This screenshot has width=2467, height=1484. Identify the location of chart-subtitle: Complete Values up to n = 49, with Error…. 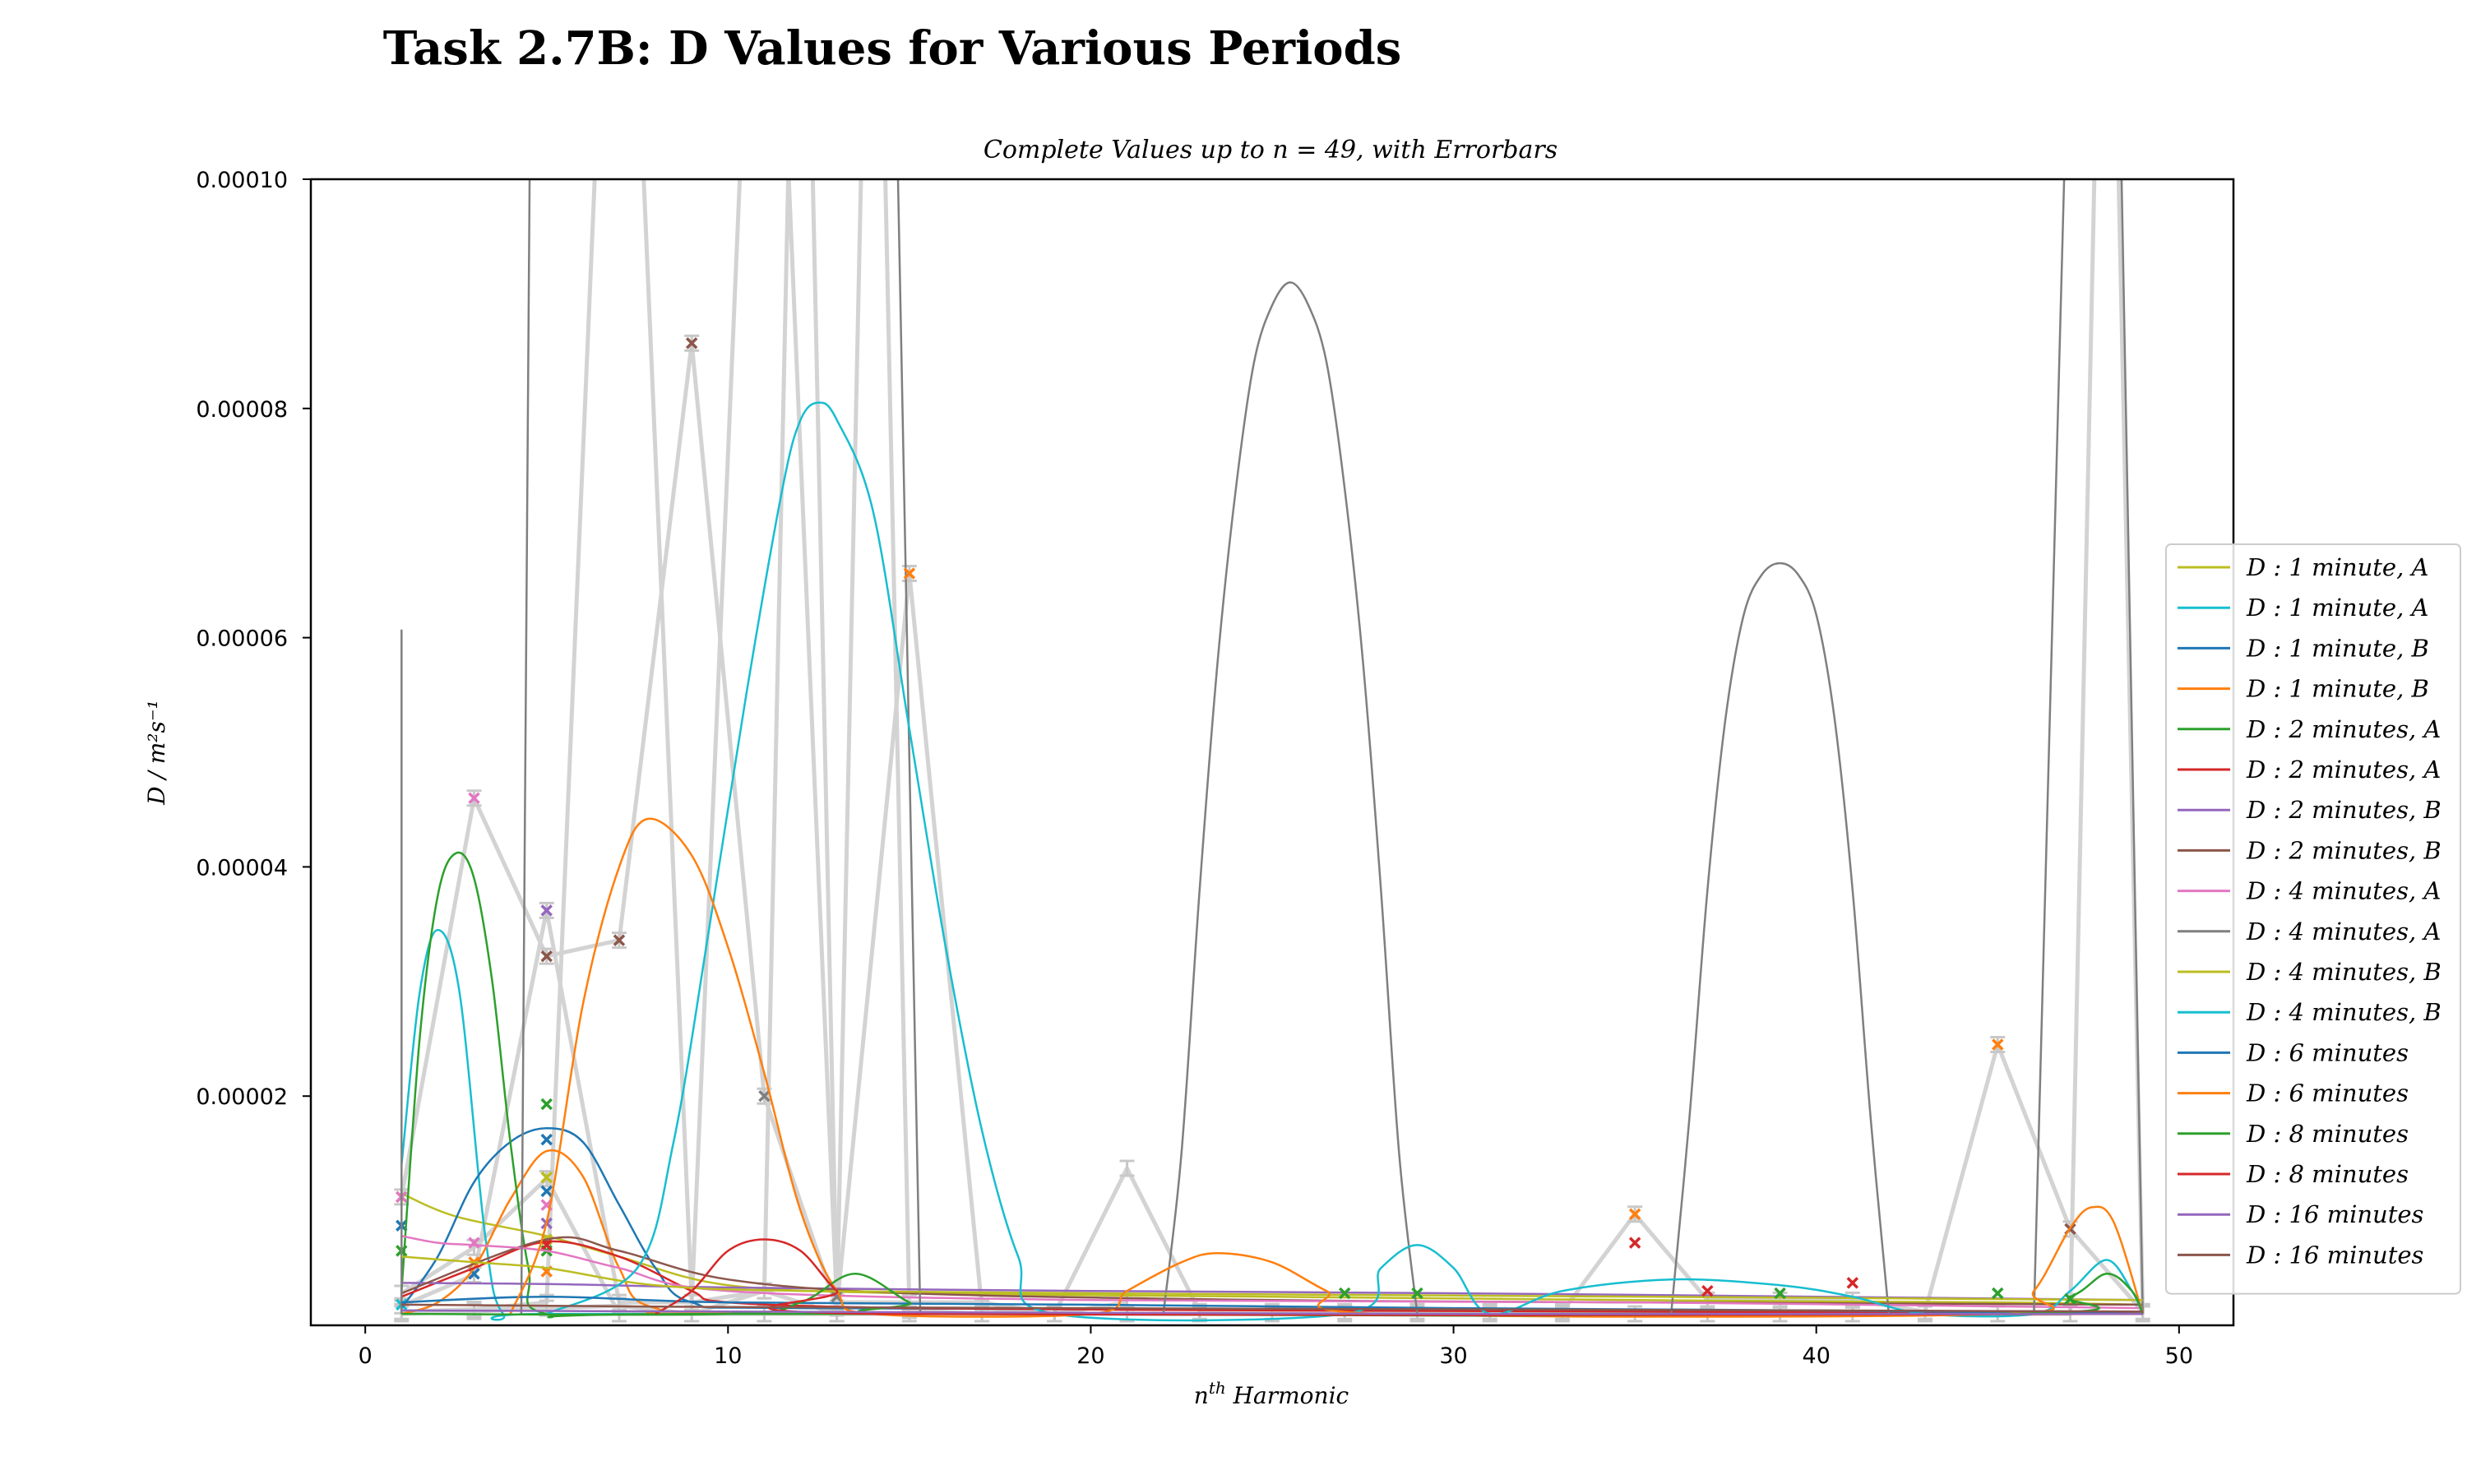
(1270, 150).